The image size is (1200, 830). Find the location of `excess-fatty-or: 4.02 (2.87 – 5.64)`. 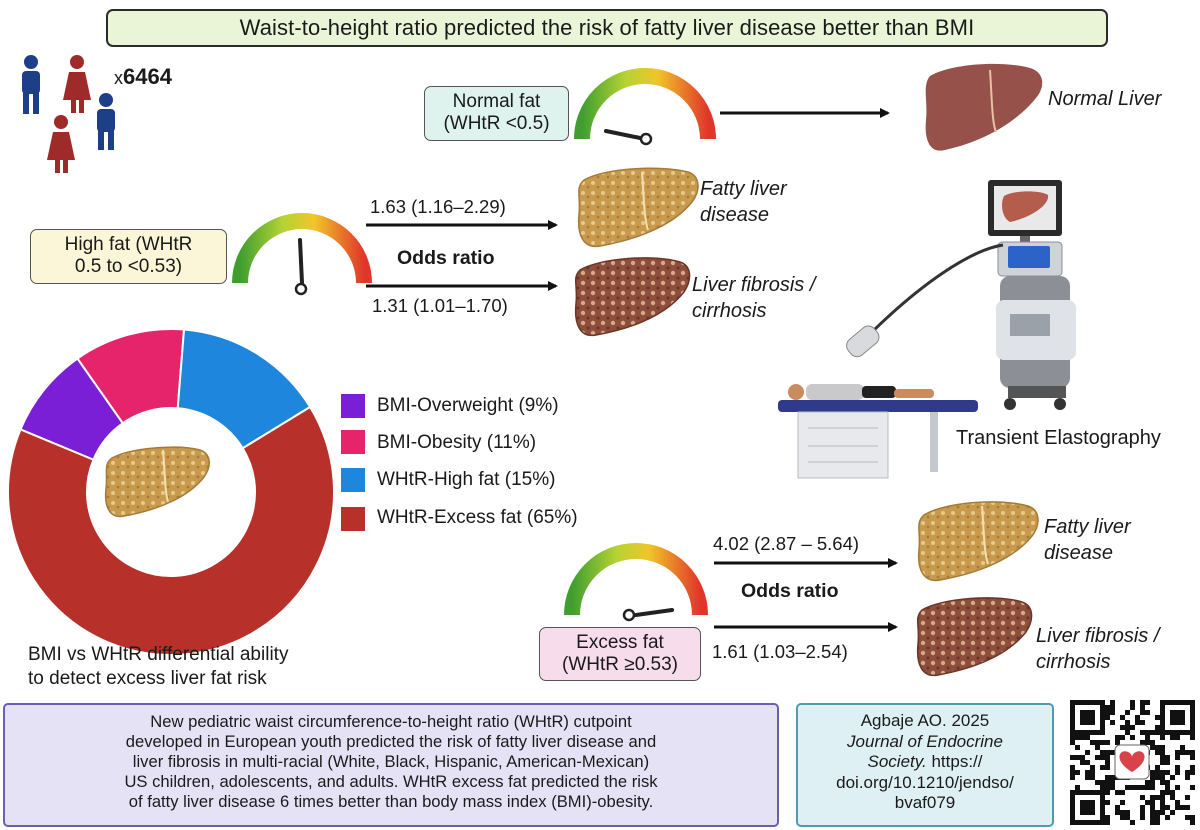

excess-fatty-or: 4.02 (2.87 – 5.64) is located at coordinates (786, 543).